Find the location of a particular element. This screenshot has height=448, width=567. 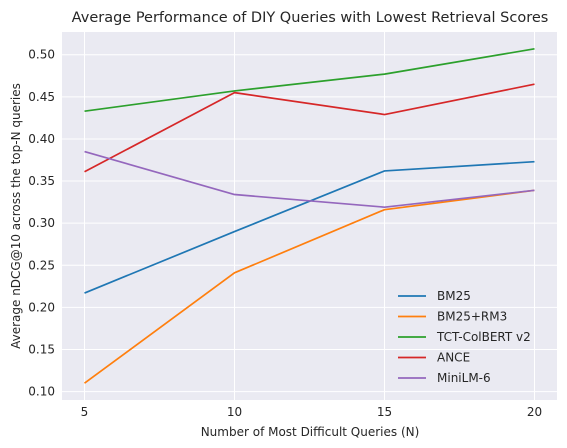

legend-entry-bm25-rm3: BM25+RM3 is located at coordinates (472, 317).